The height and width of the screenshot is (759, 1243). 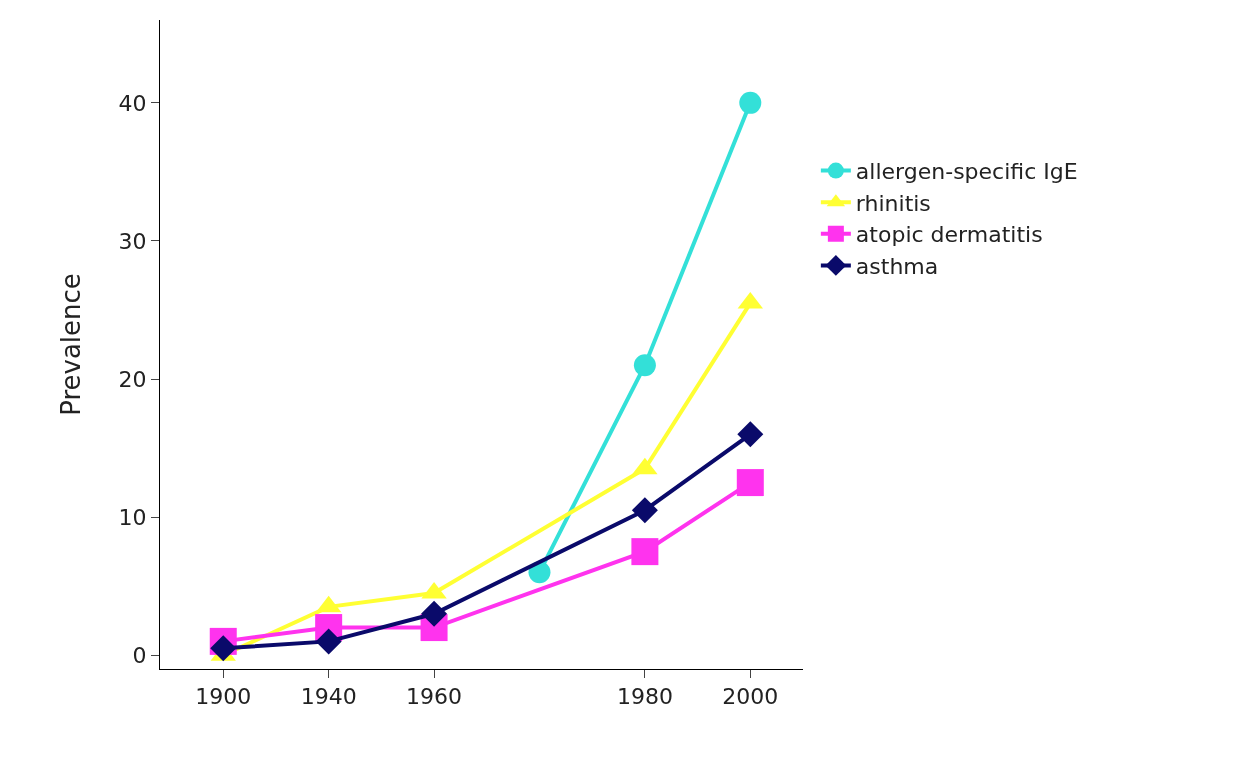 What do you see at coordinates (132, 103) in the screenshot?
I see `y-tick-label: 40` at bounding box center [132, 103].